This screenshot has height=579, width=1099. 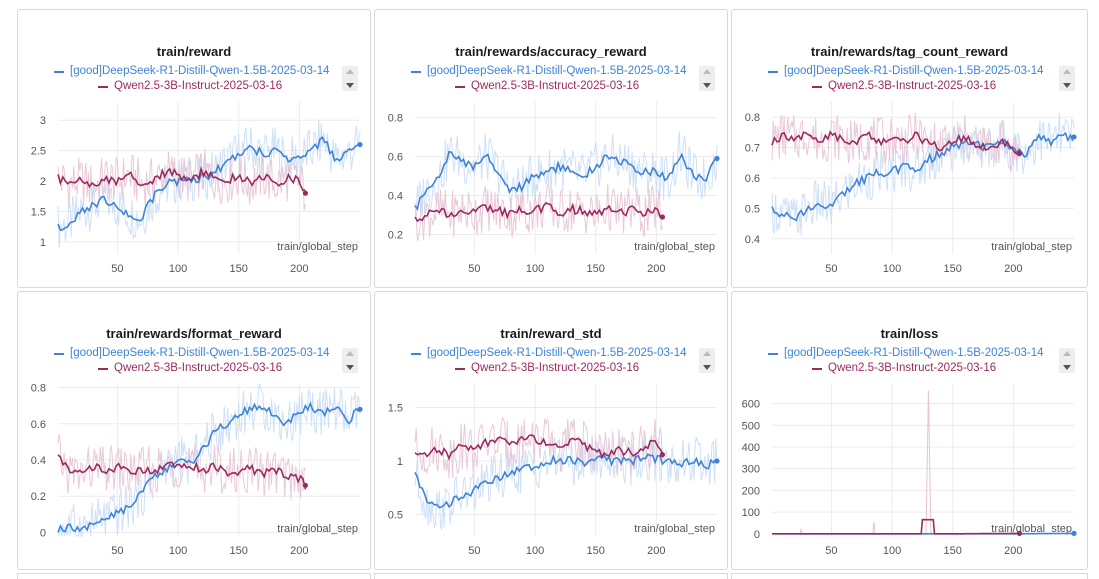 What do you see at coordinates (865, 462) in the screenshot?
I see `loss-spike-trace` at bounding box center [865, 462].